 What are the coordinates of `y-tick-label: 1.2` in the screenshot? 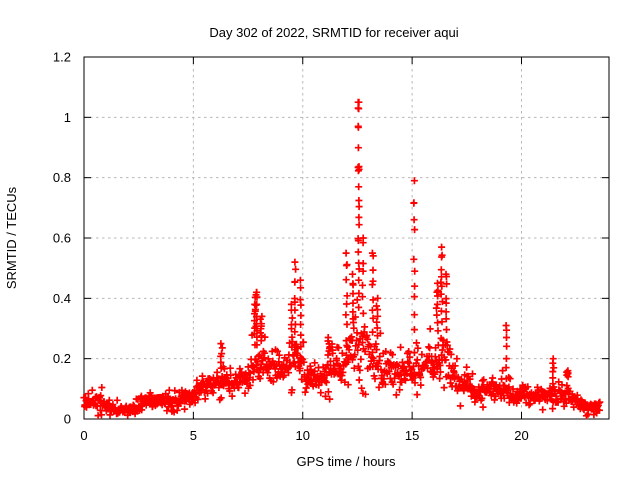 It's located at (62, 57).